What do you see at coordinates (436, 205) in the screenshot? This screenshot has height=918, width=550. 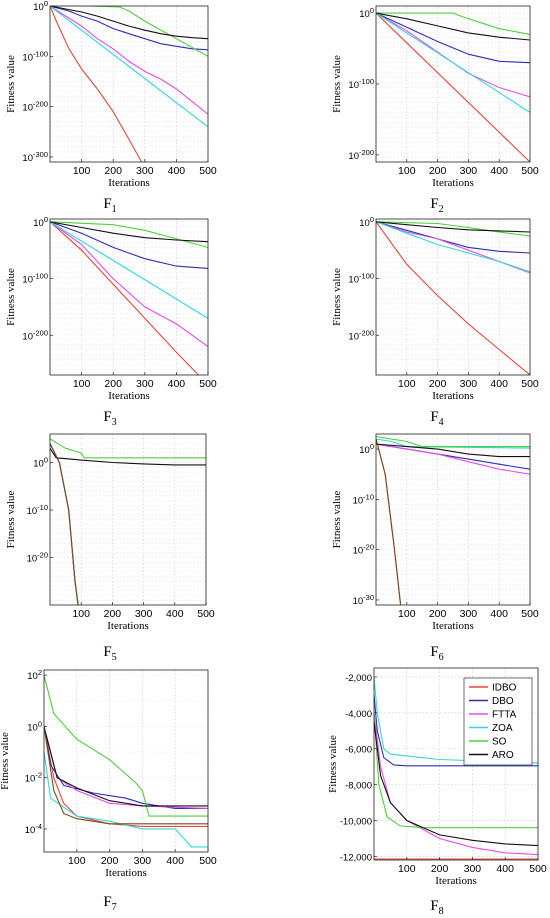 I see `panel-caption: F2` at bounding box center [436, 205].